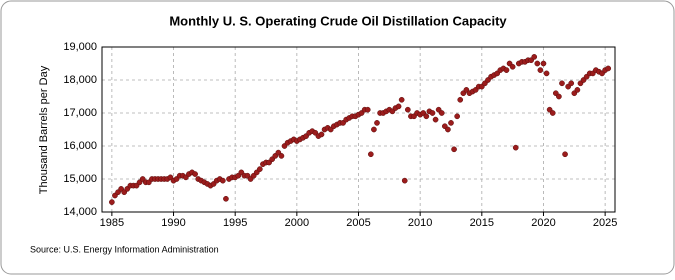 The image size is (675, 280). I want to click on y-tick-label: 16,000, so click(80, 146).